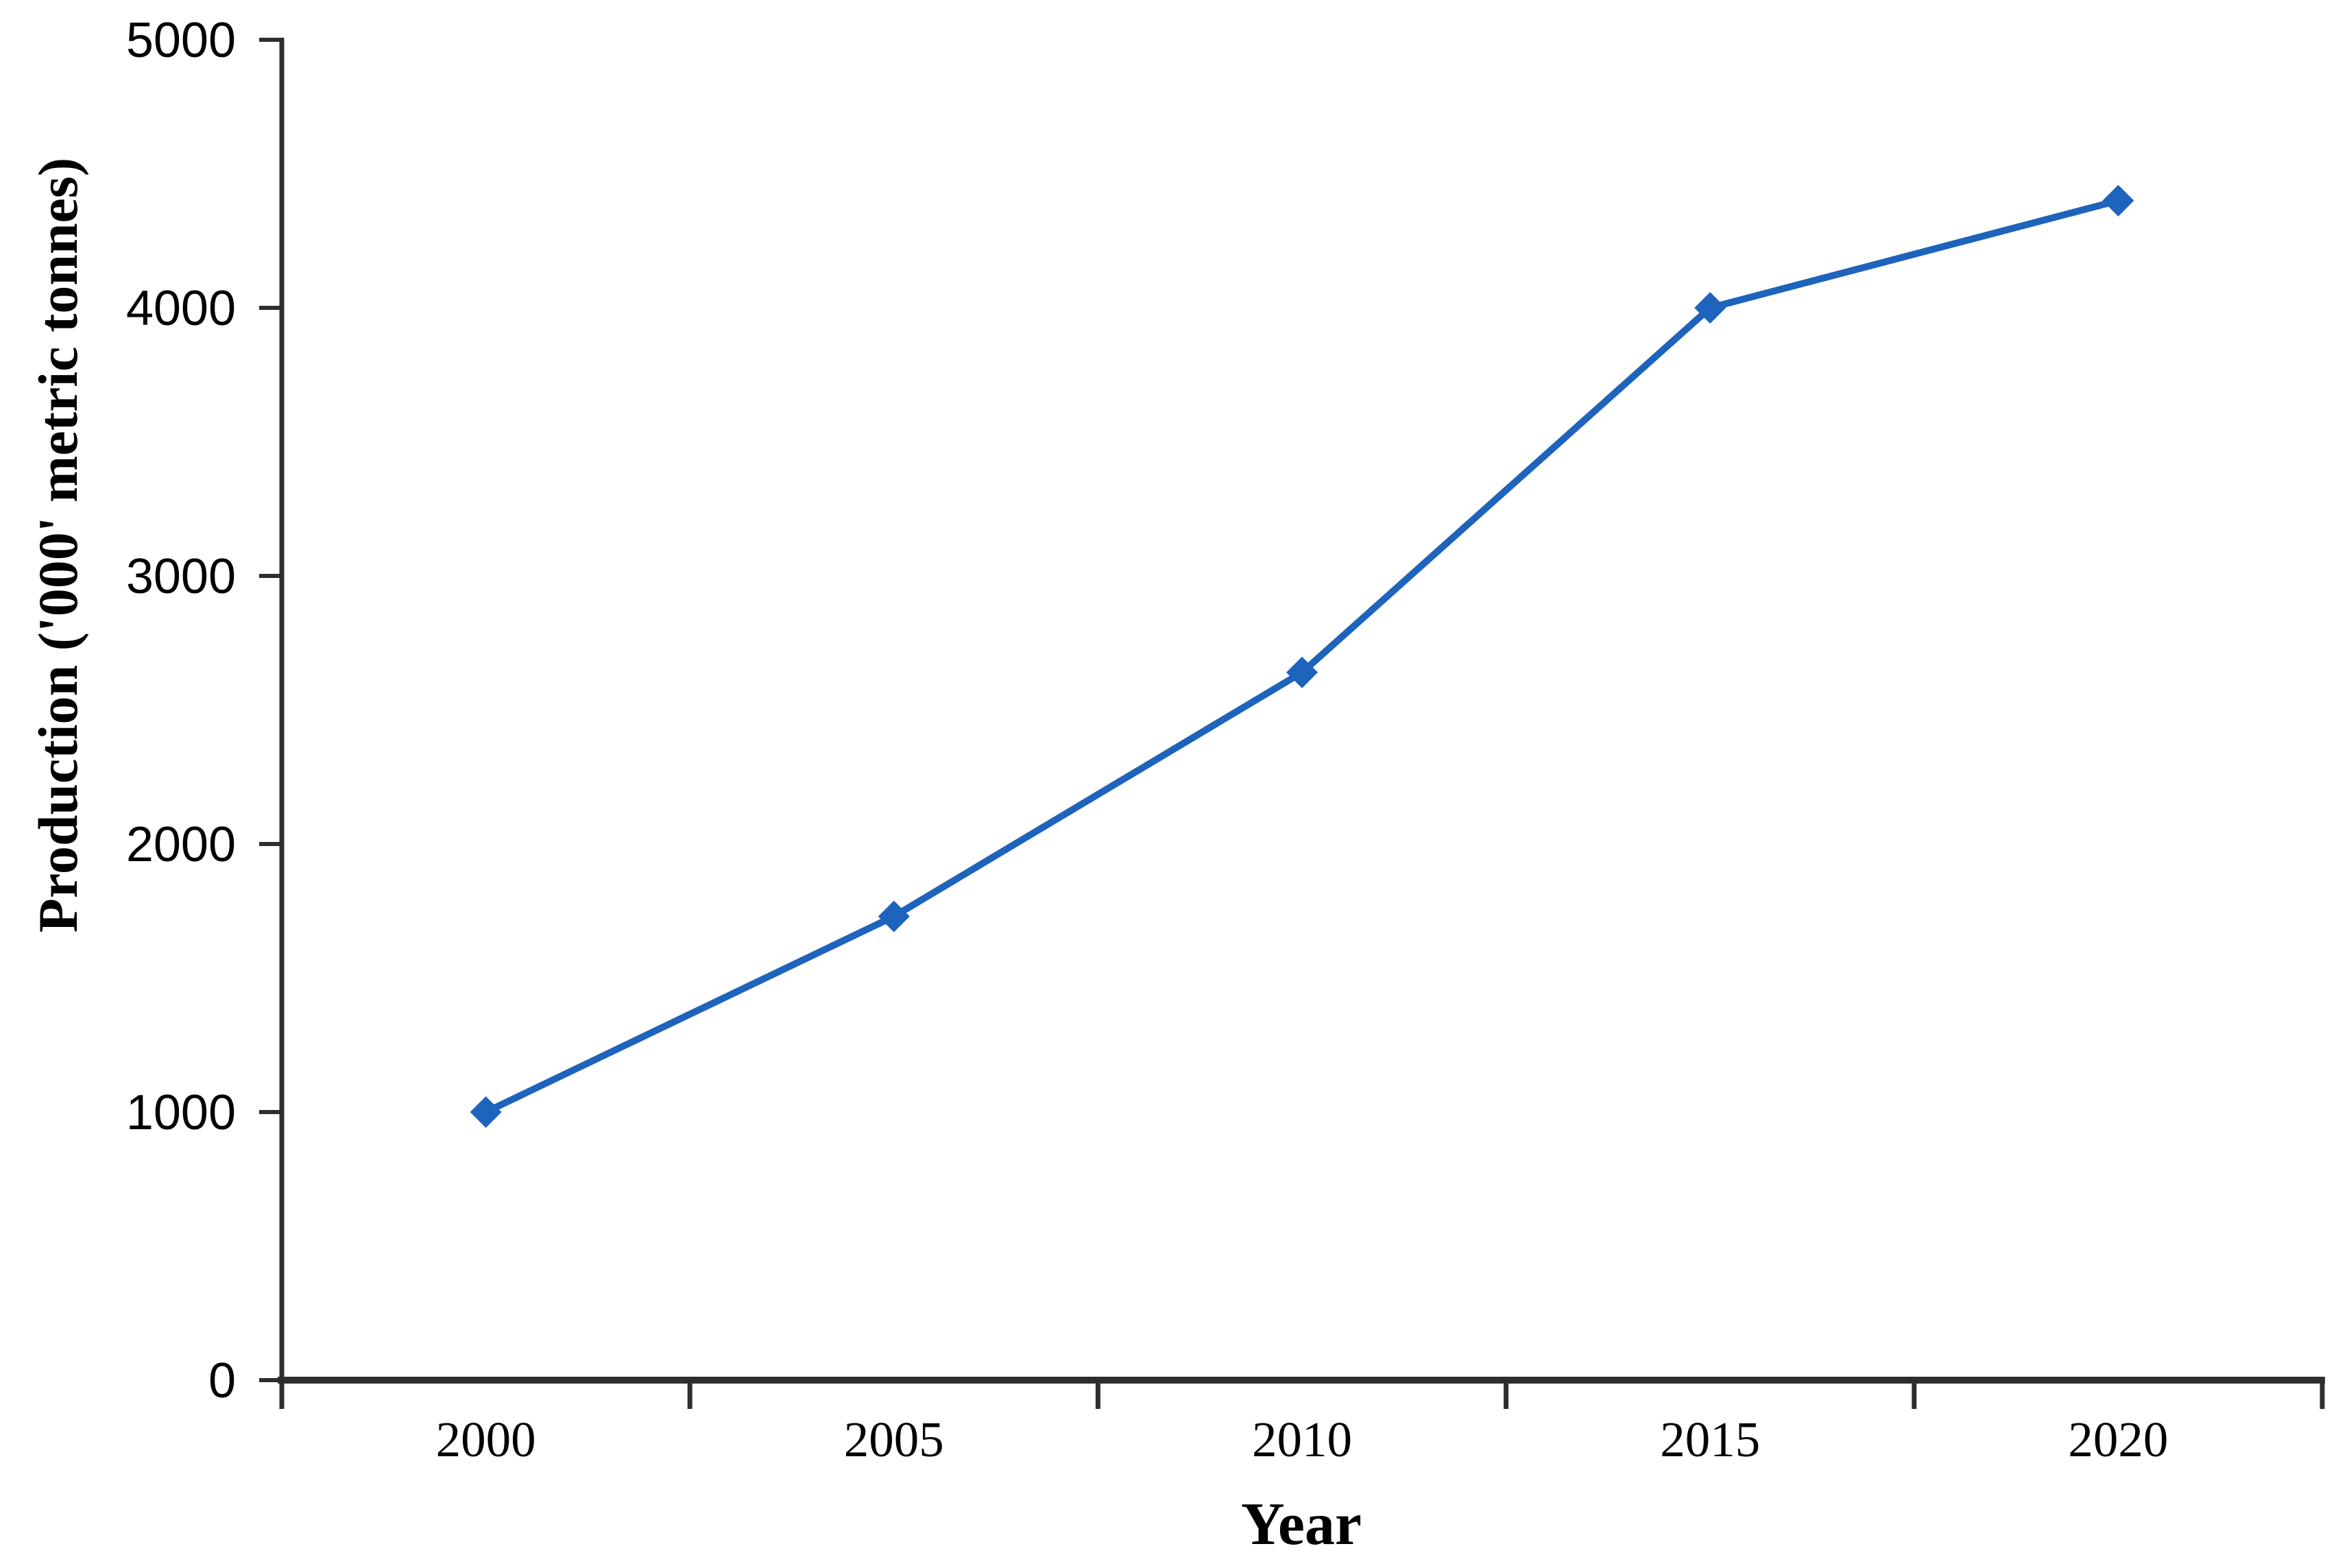 The height and width of the screenshot is (1568, 2349). I want to click on x-axis-title: Year, so click(1301, 1525).